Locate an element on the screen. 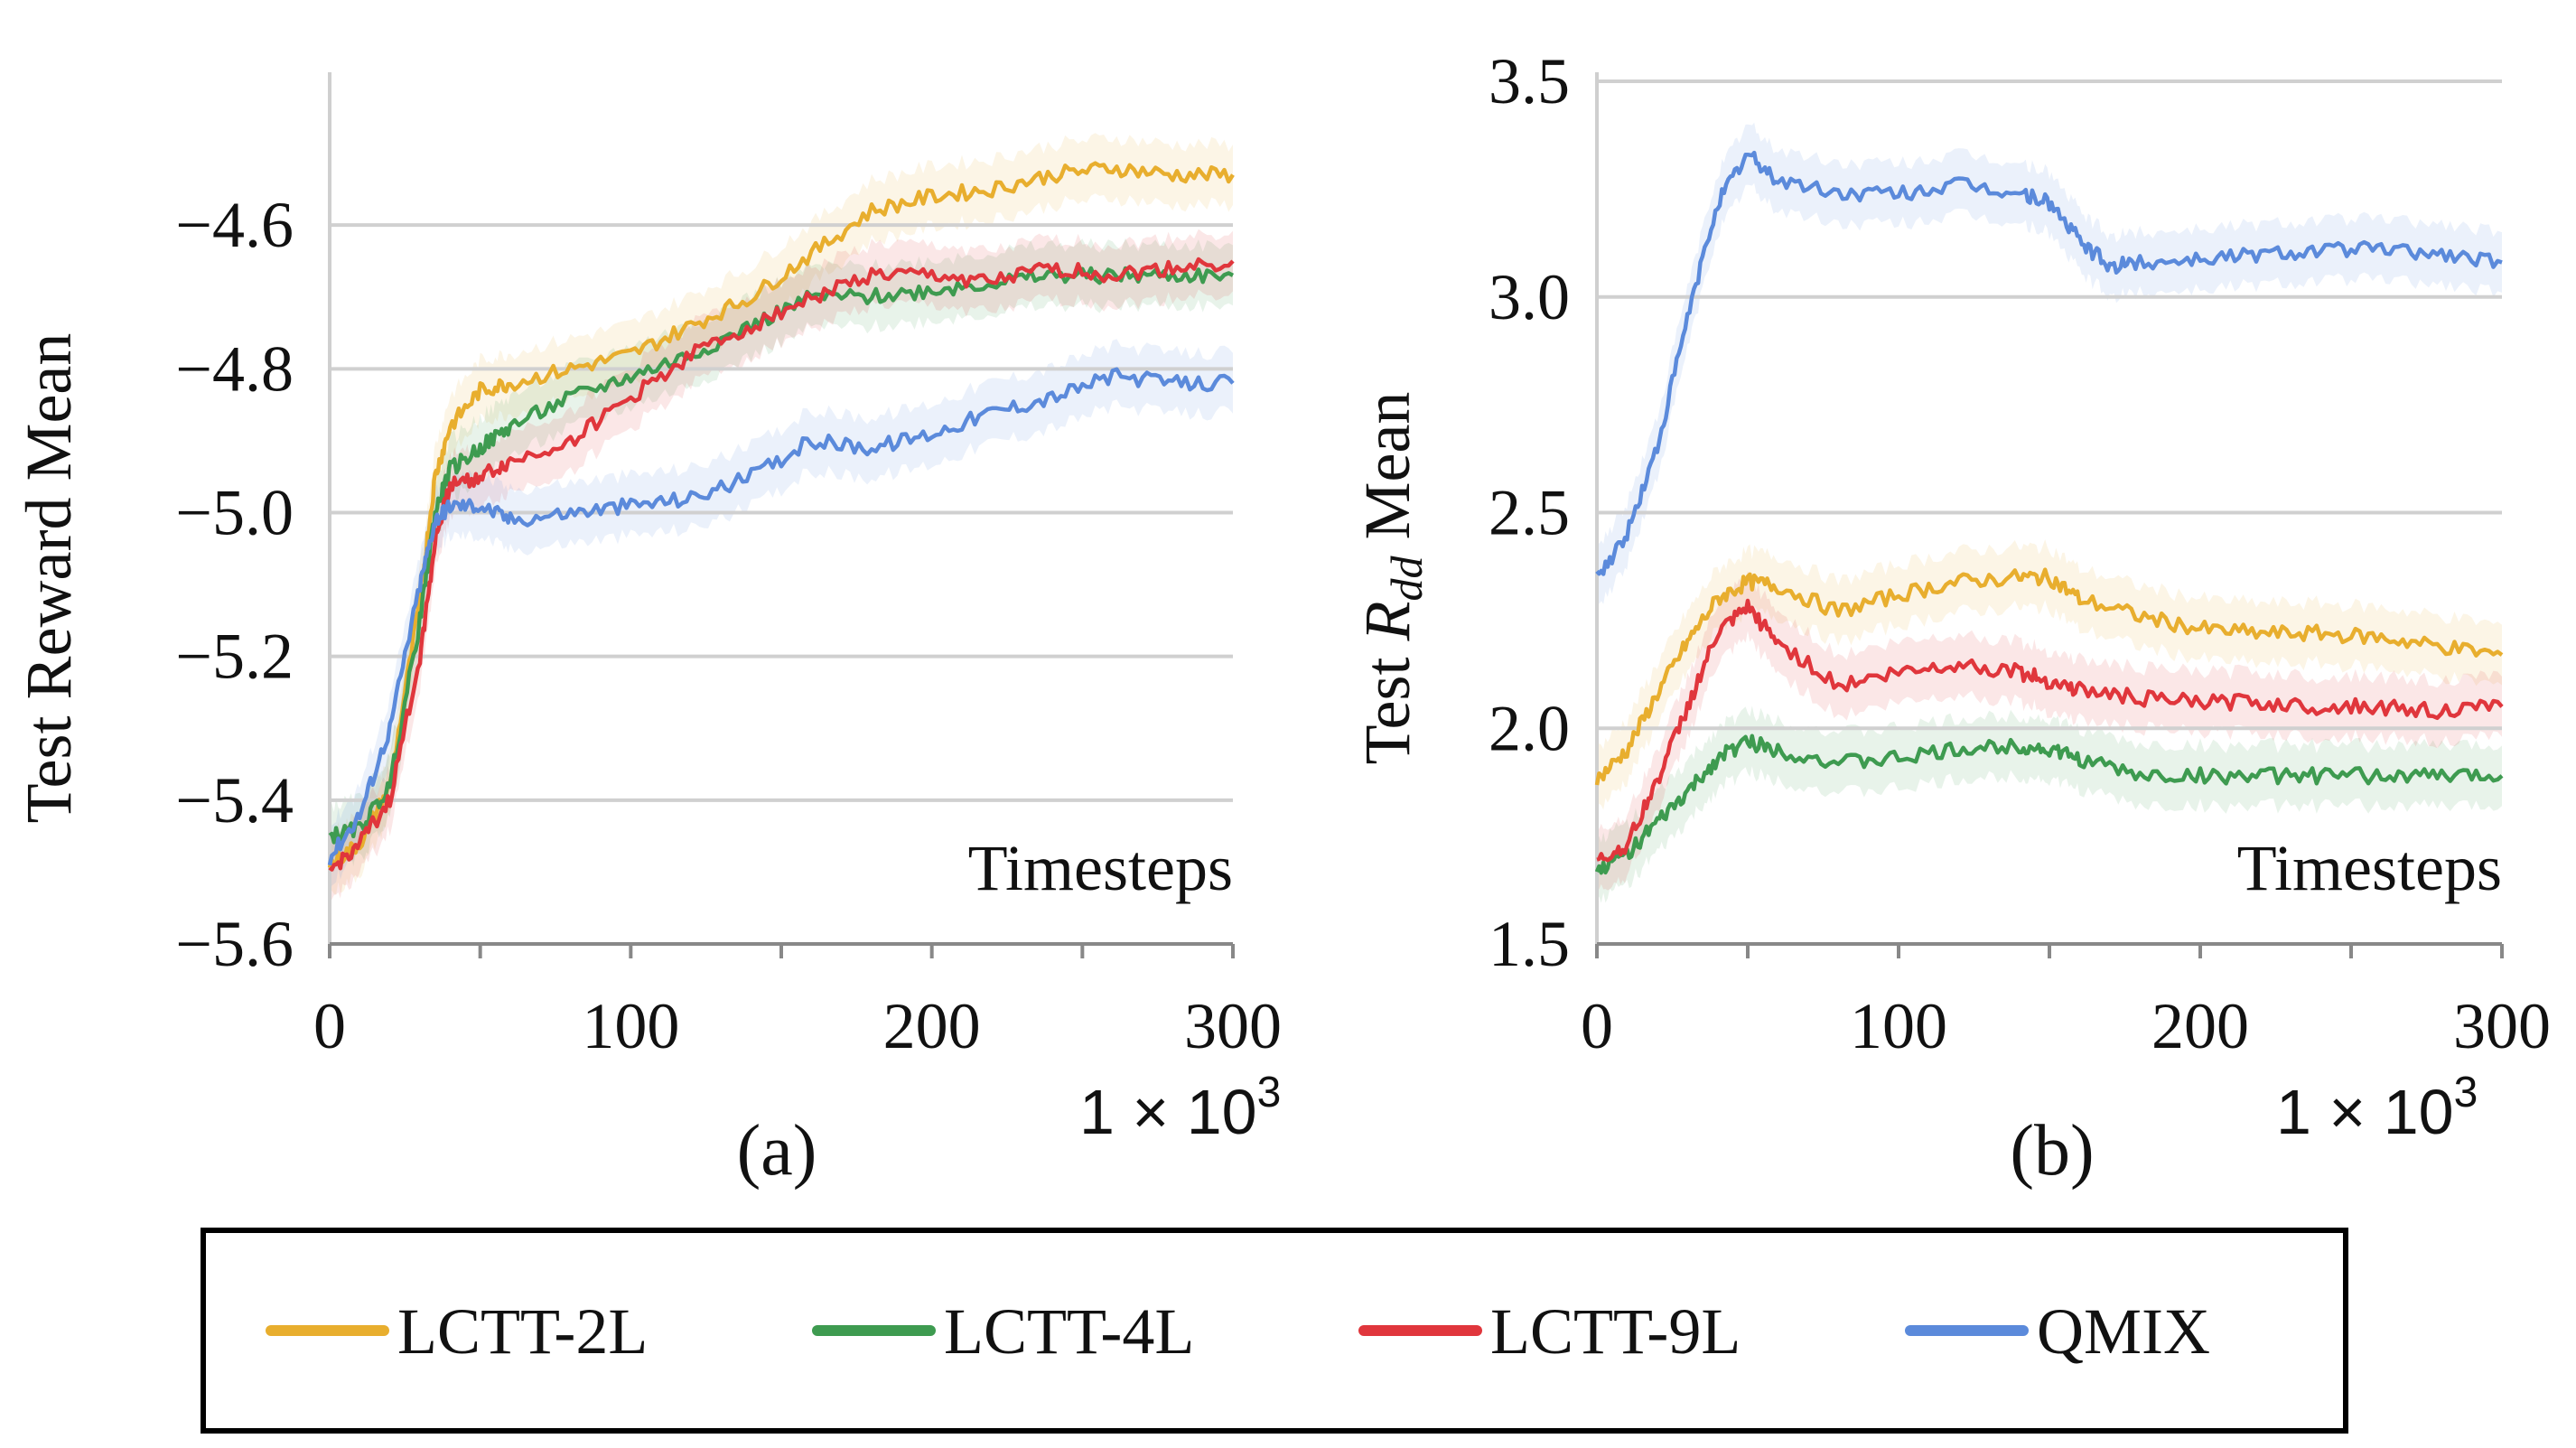 The image size is (2576, 1448). x-multiplier-b: 1 × 103 is located at coordinates (2377, 1108).